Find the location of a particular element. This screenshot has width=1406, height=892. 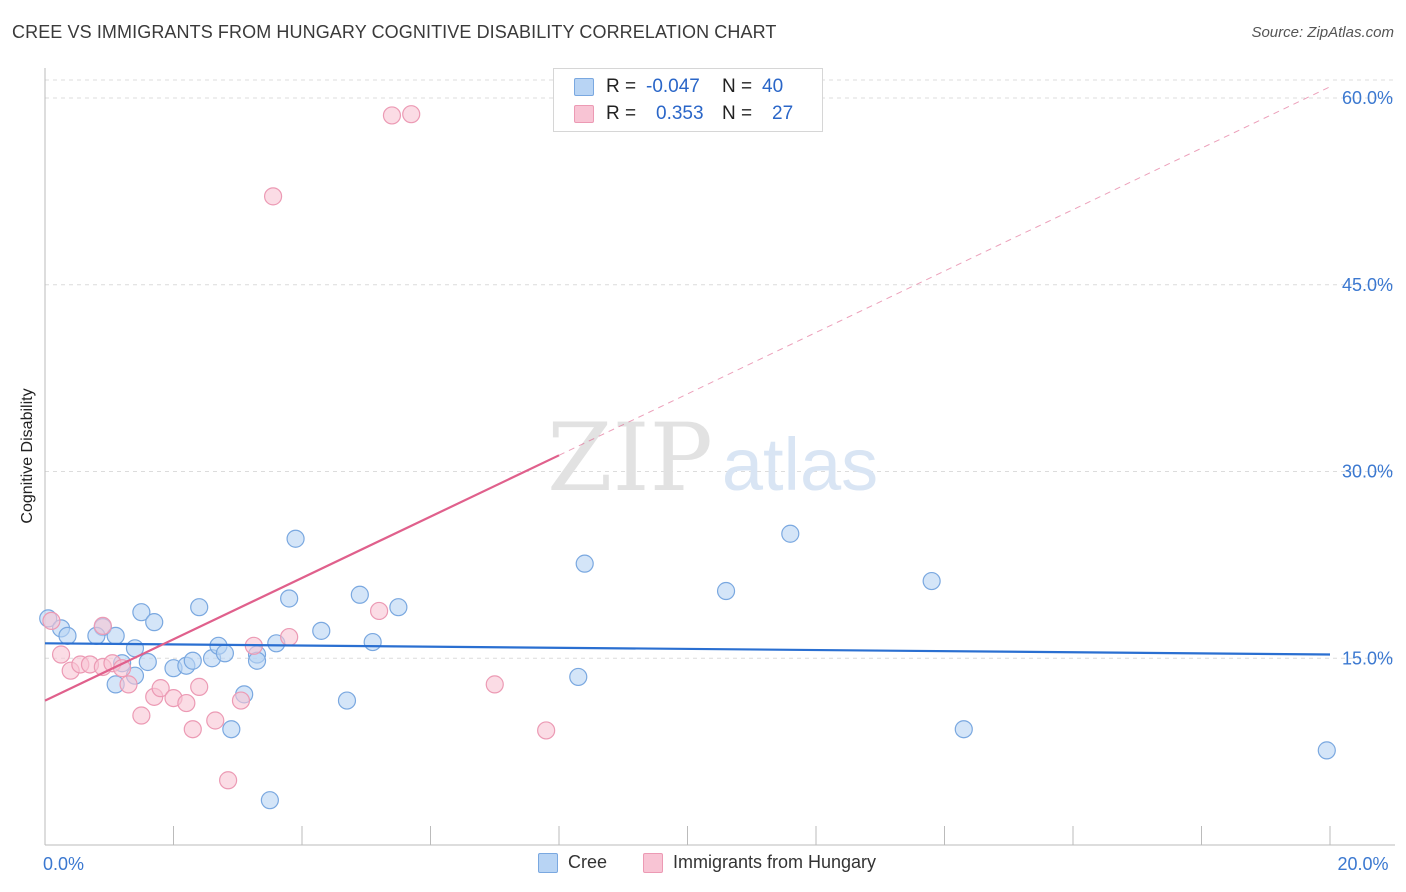

legend-row-cree: R = -0.047 N = 40 is located at coordinates (678, 87).